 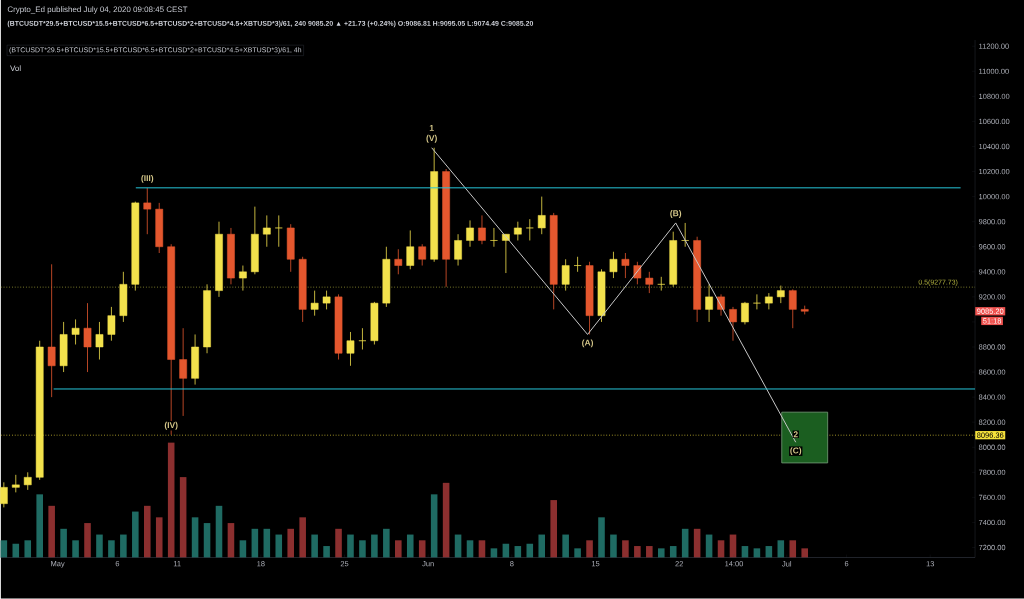 What do you see at coordinates (171, 426) in the screenshot?
I see `annotation: (IV)` at bounding box center [171, 426].